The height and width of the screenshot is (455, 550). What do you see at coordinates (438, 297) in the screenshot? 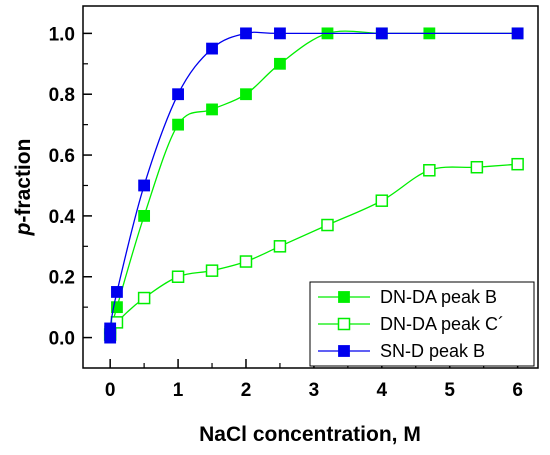
I see `legend-label: DN-DA peak B` at bounding box center [438, 297].